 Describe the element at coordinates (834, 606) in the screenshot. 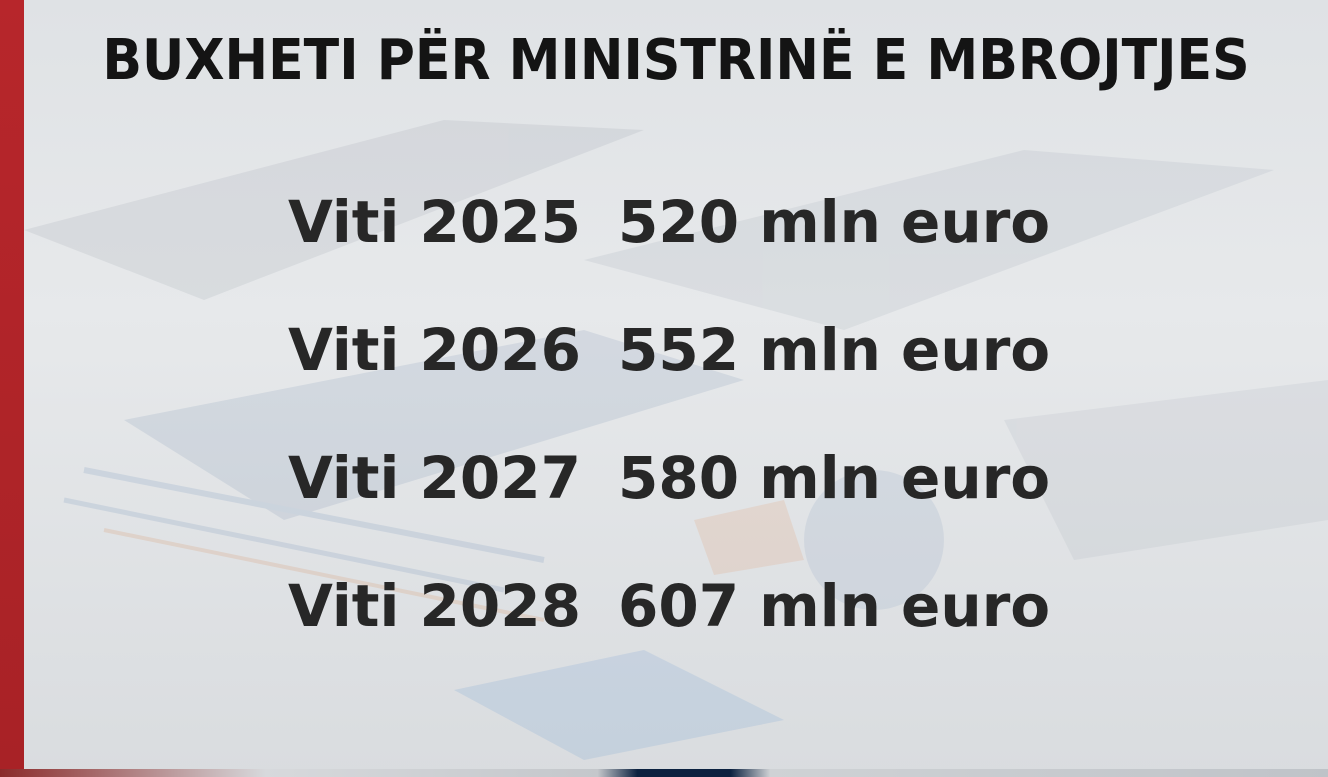

I see `amount-value: 607 mln euro` at that location.